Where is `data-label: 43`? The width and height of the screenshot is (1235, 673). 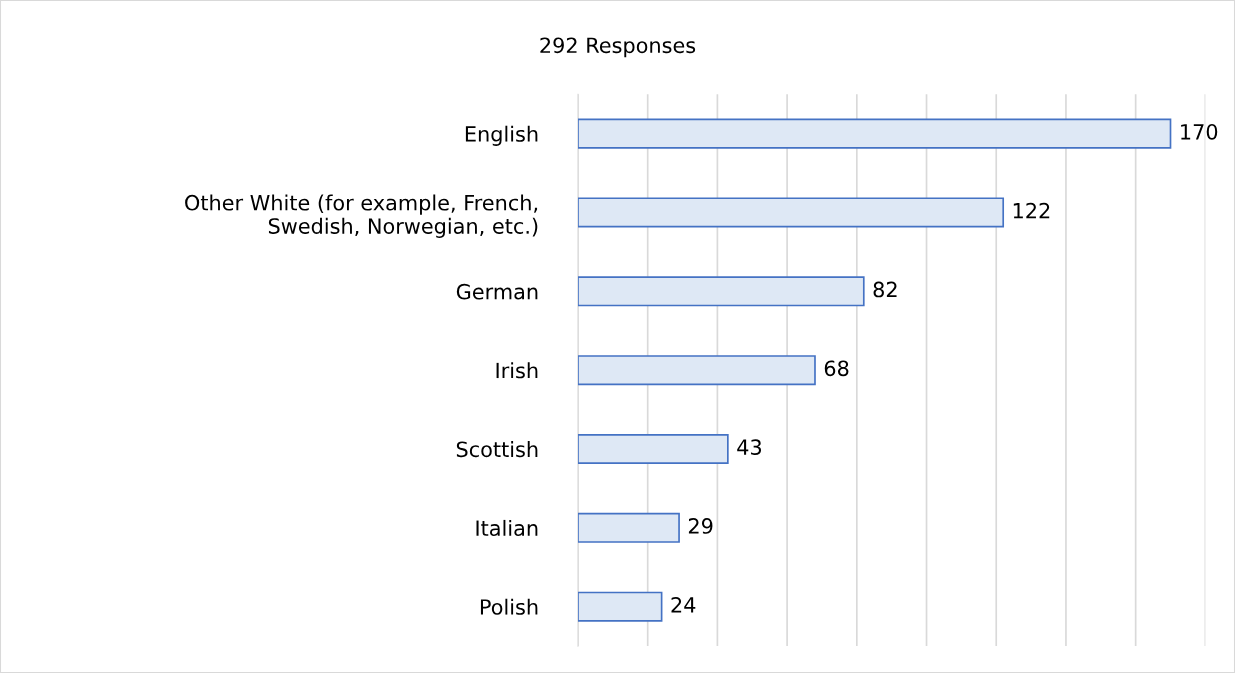
data-label: 43 is located at coordinates (749, 447).